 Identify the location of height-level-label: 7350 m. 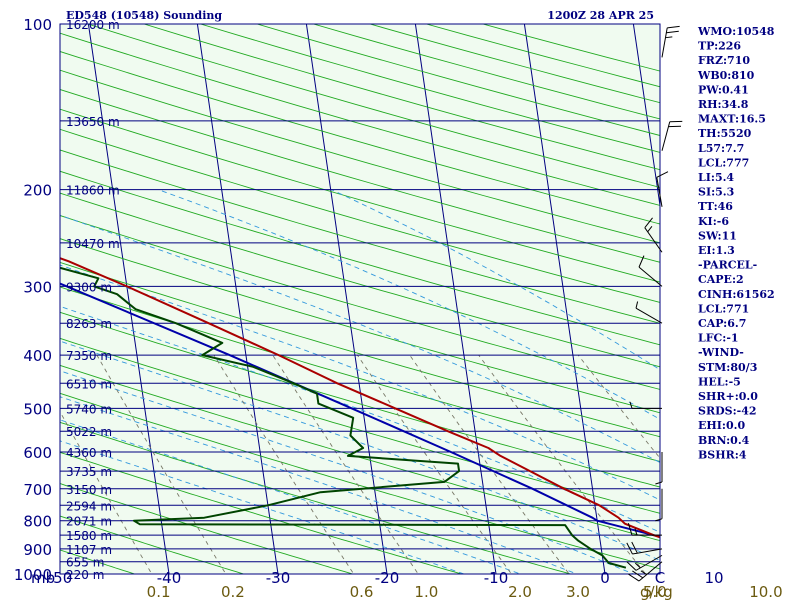
(89, 356).